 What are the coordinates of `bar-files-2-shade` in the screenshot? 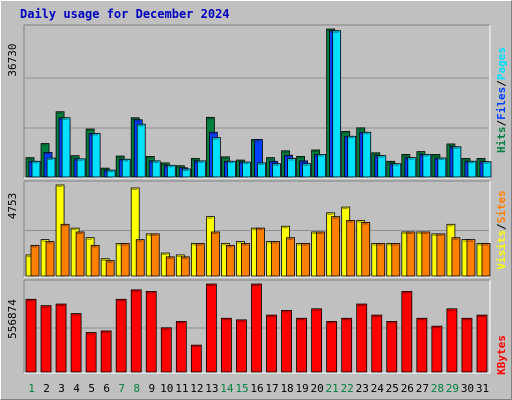 It's located at (48, 154).